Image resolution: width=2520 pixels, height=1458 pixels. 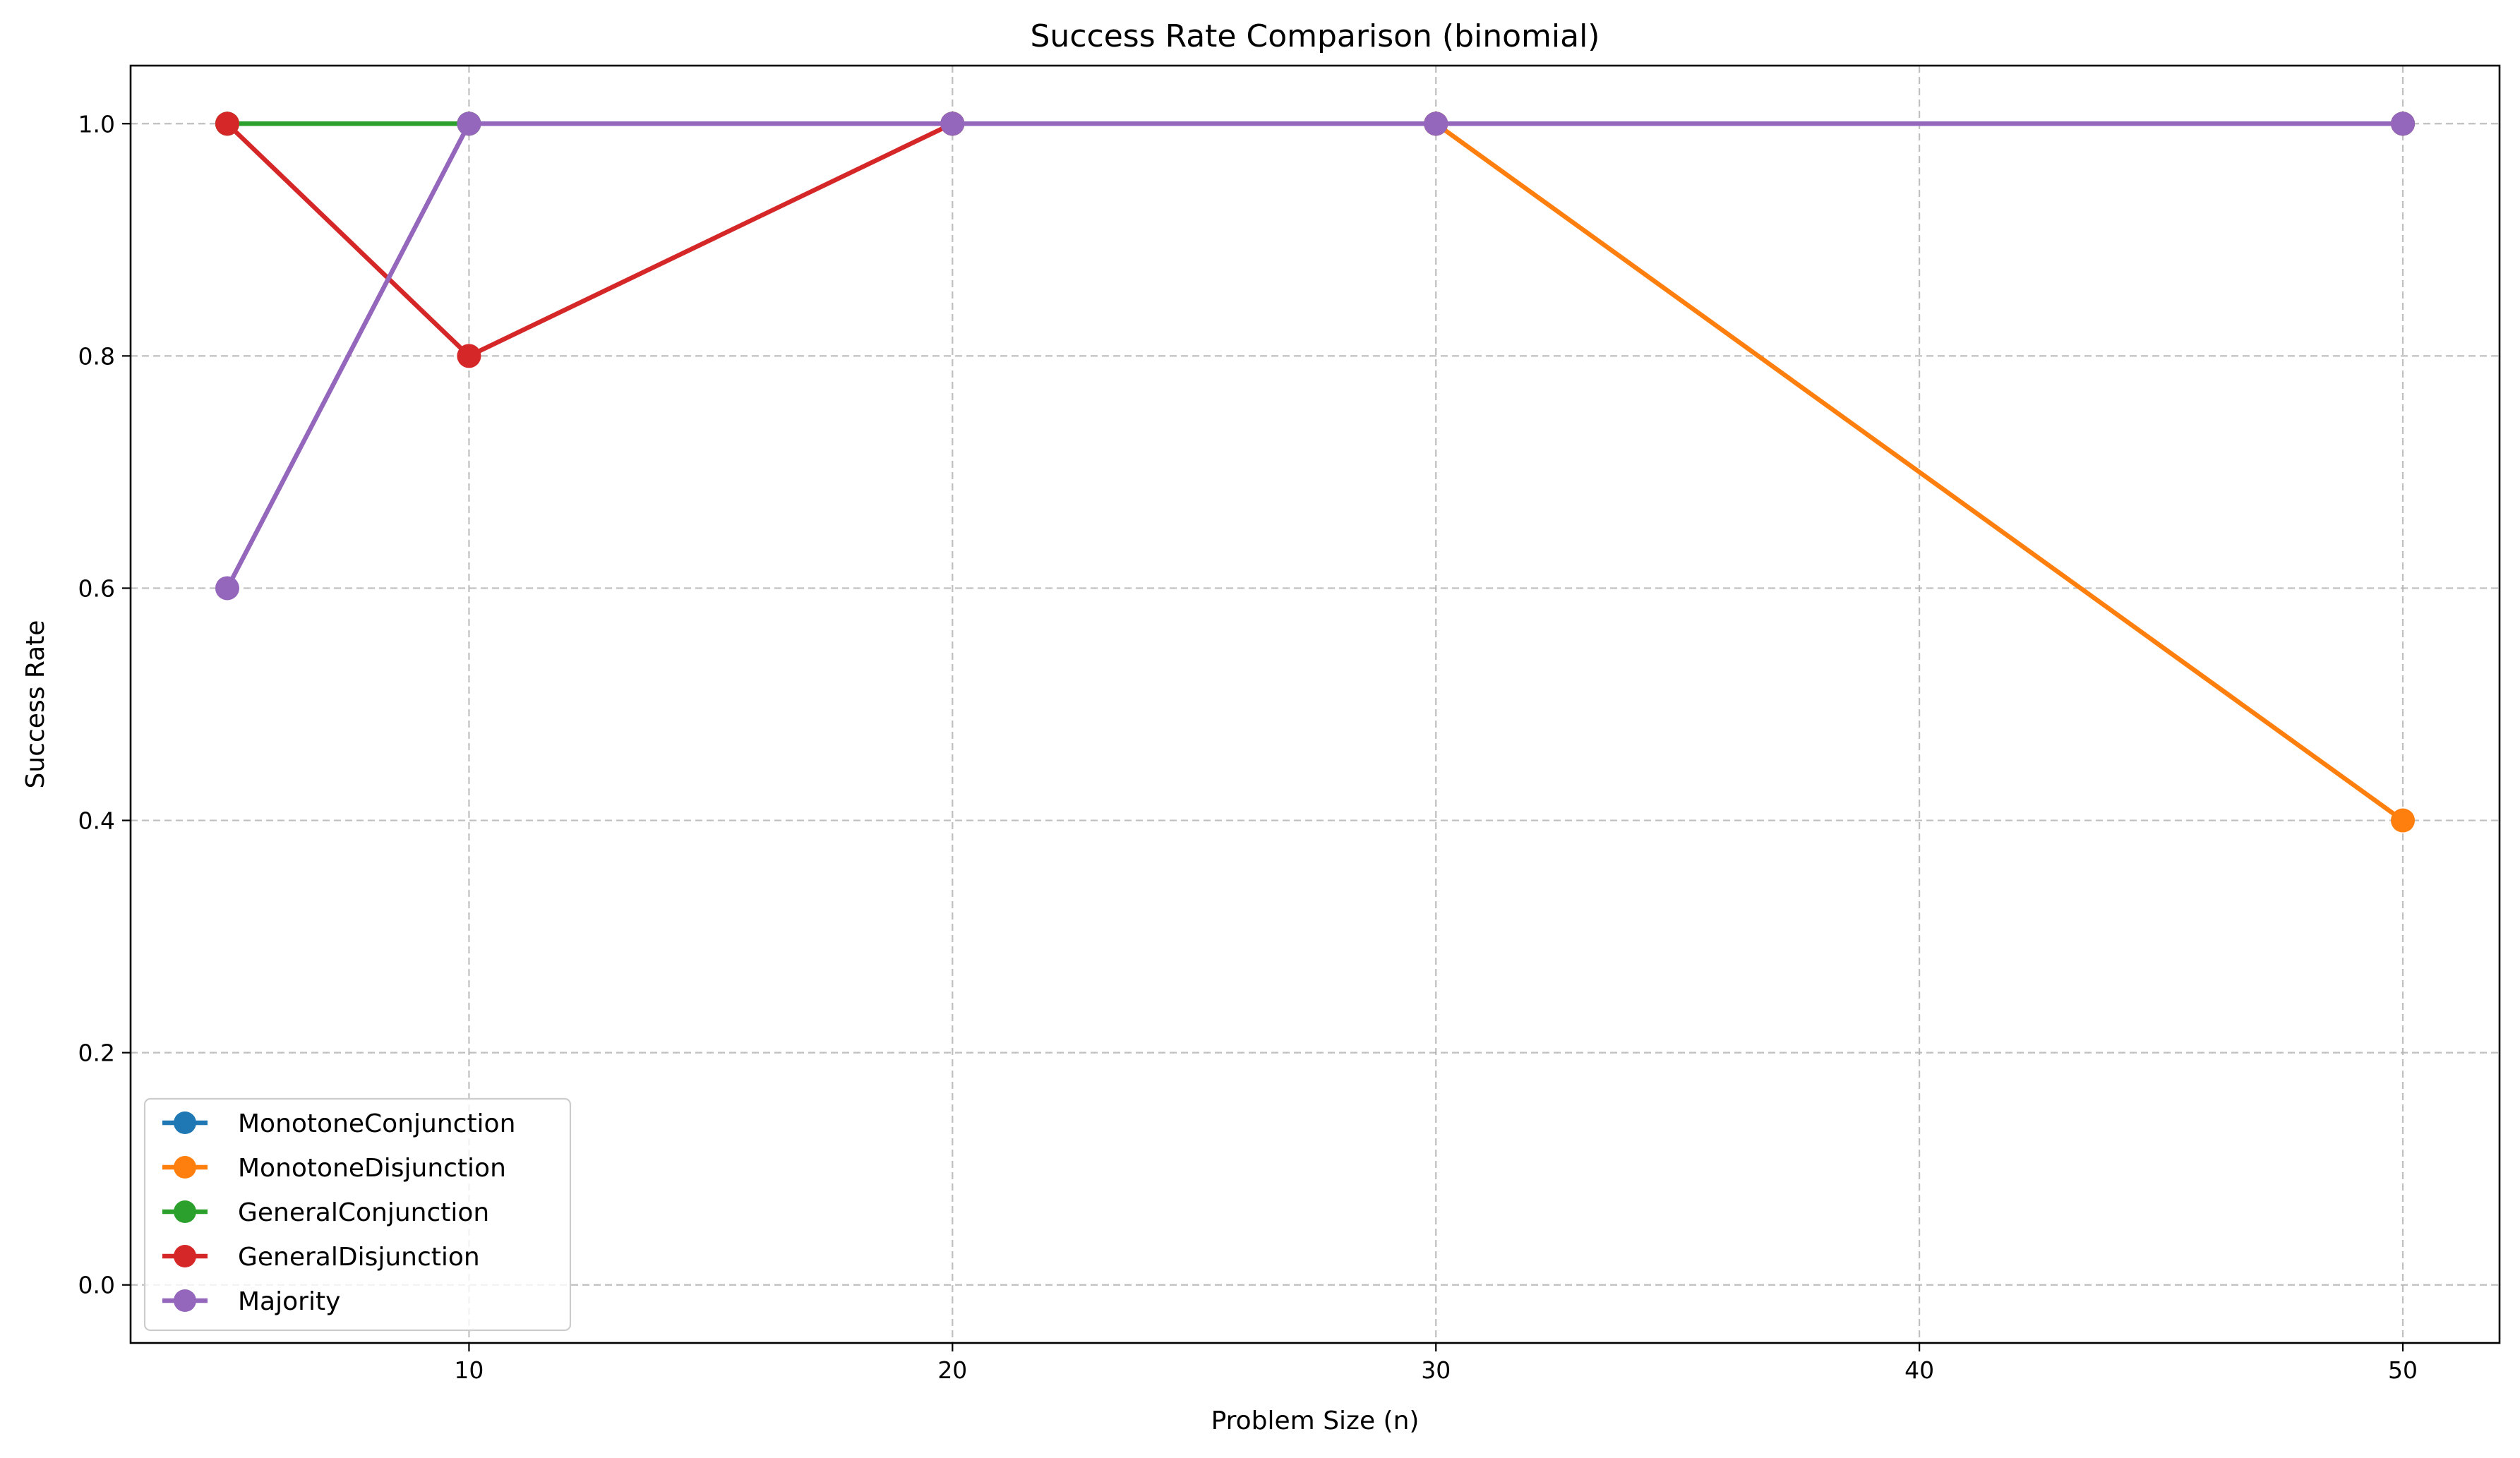 I want to click on legend-item: GeneralDisjunction, so click(x=321, y=1258).